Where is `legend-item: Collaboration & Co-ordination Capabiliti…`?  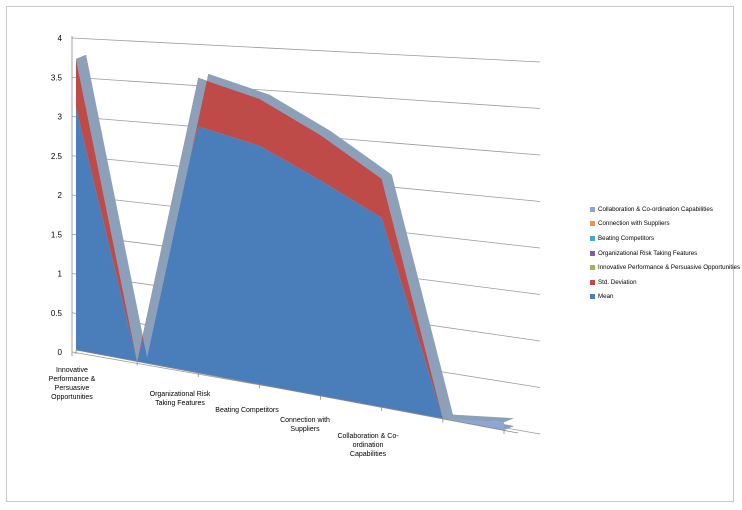 legend-item: Collaboration & Co-ordination Capabiliti… is located at coordinates (665, 209).